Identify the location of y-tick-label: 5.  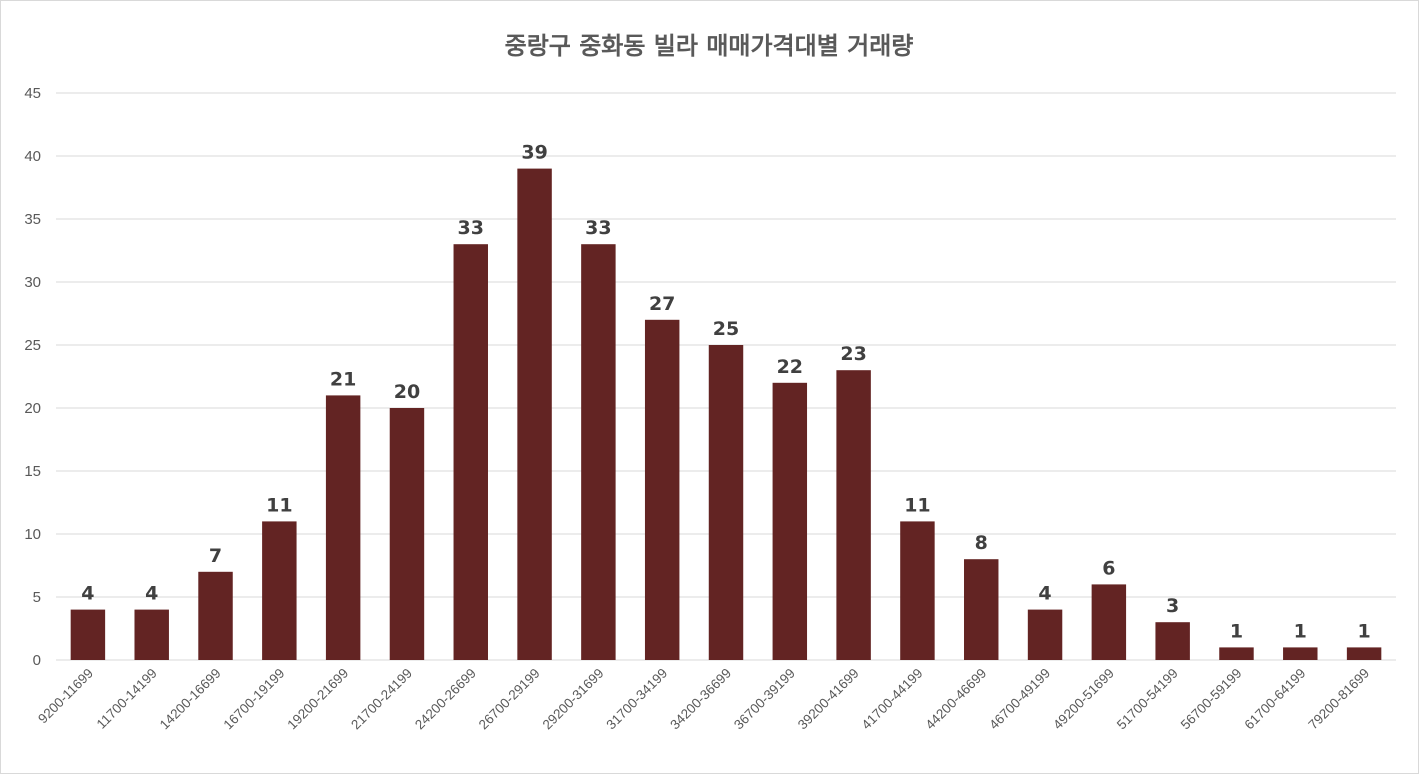
(37, 597).